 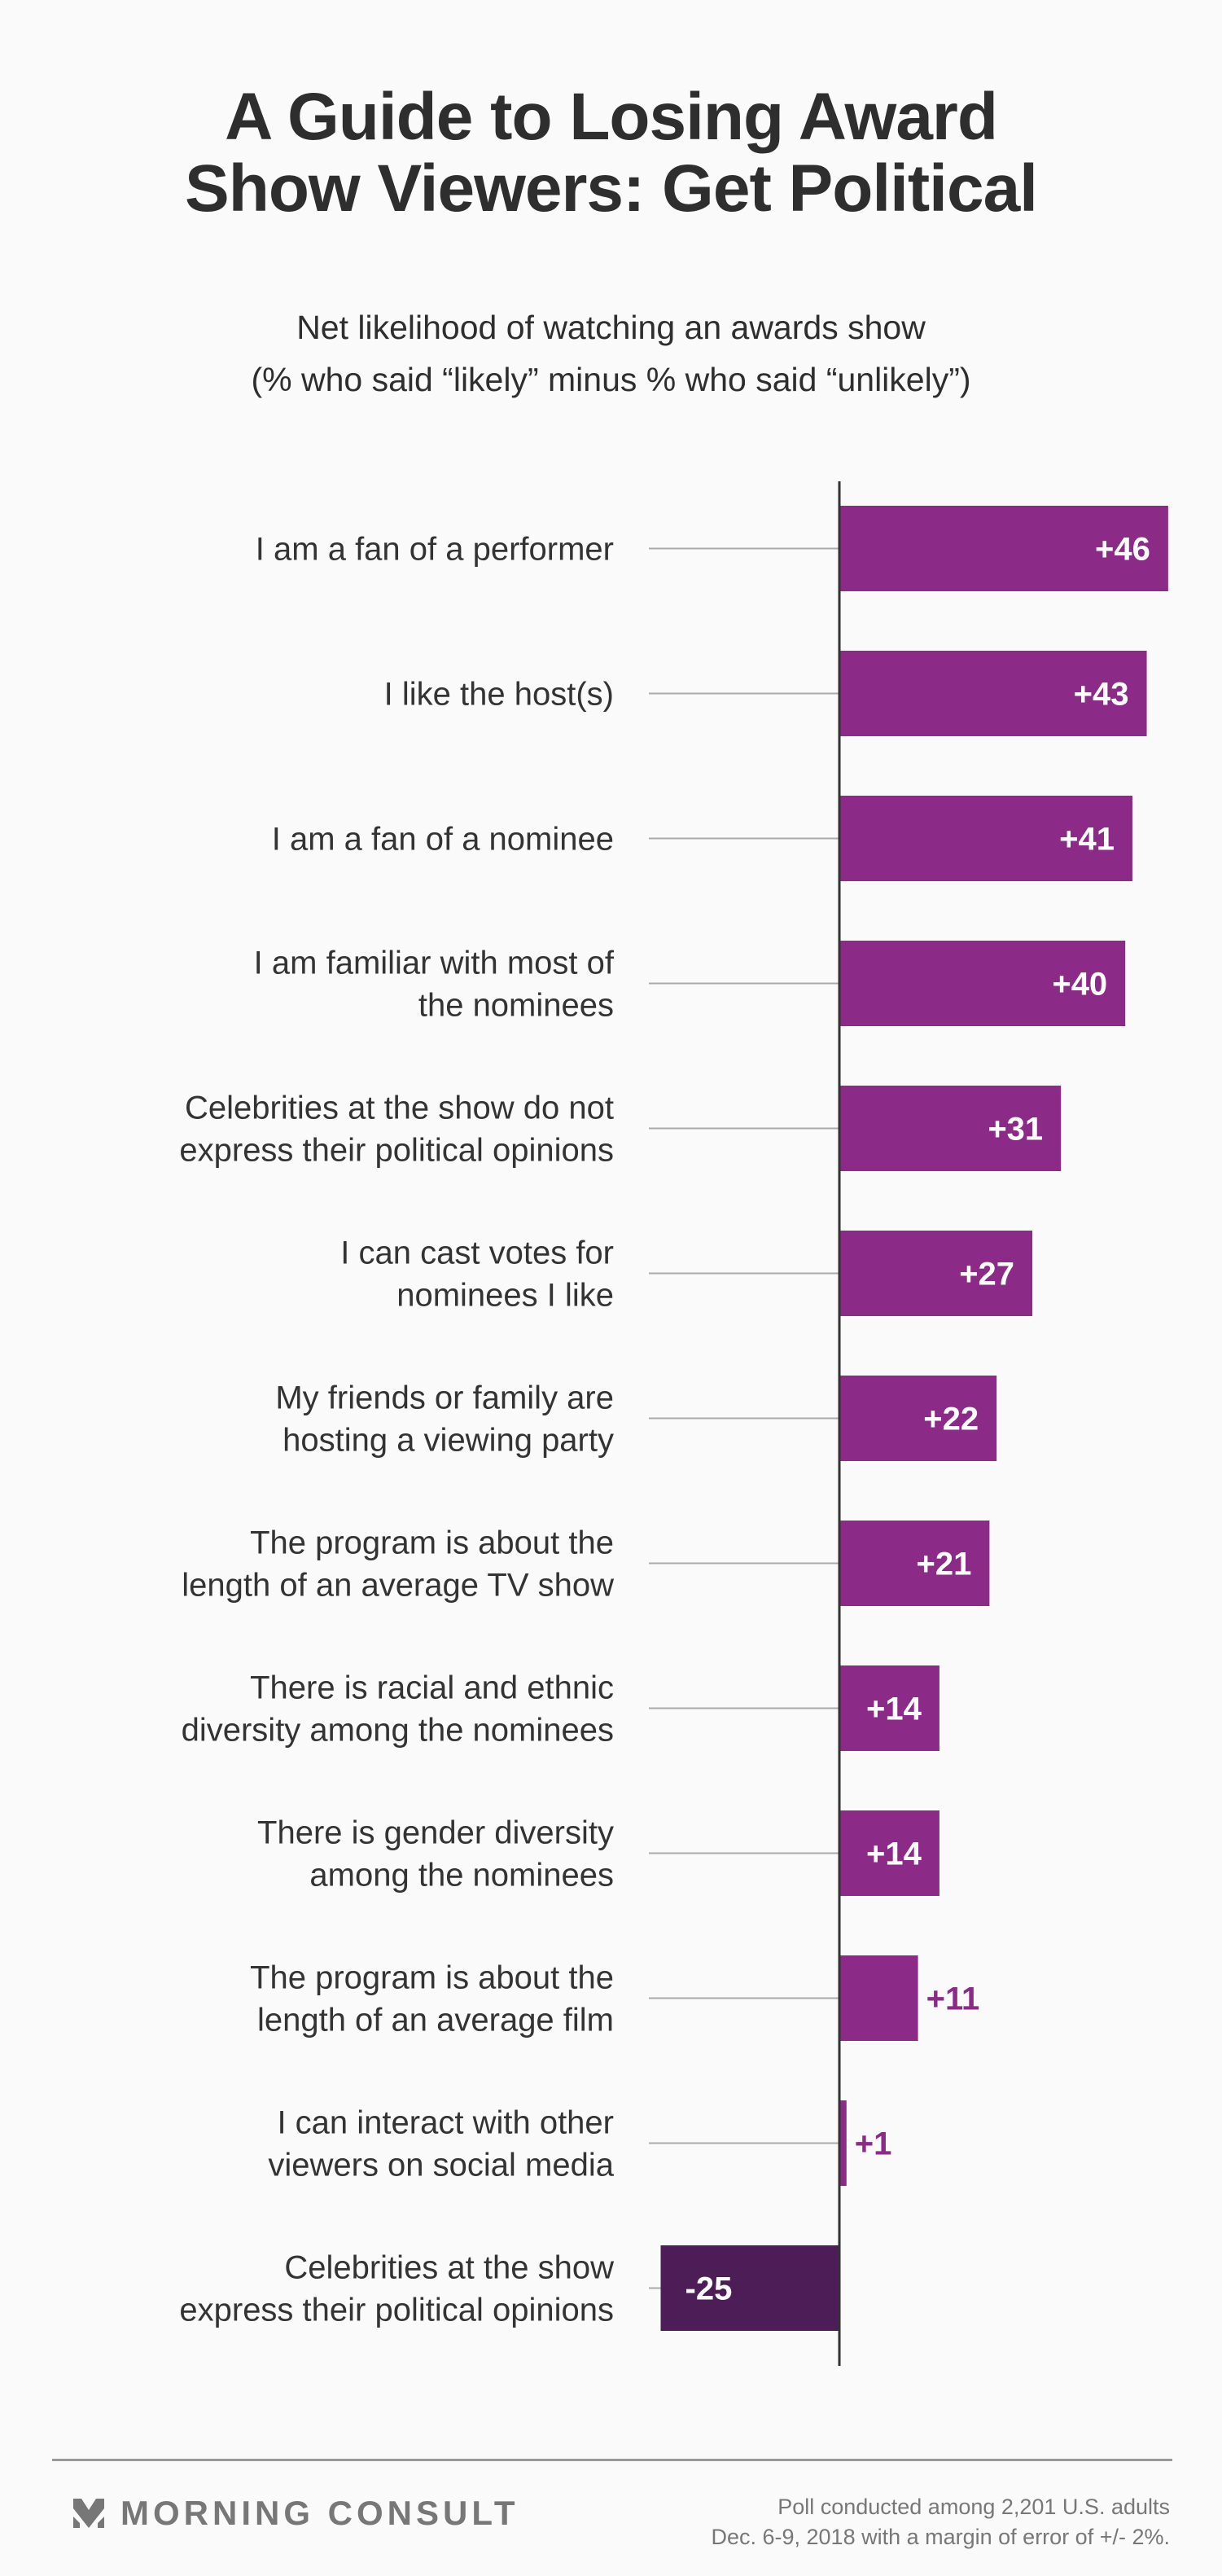 I want to click on value-label: +46, so click(x=1122, y=550).